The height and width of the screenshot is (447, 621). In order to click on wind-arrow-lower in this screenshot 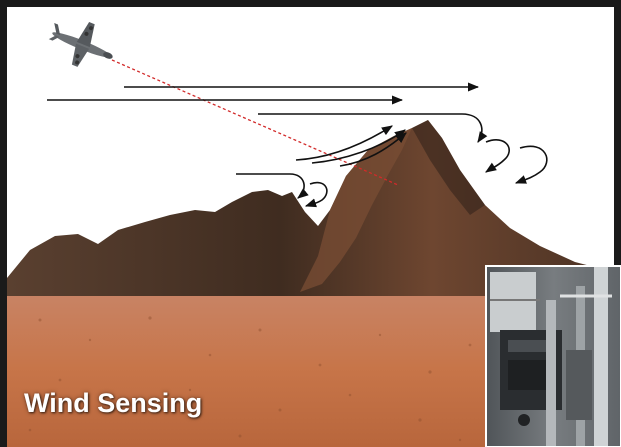, I will do `click(272, 186)`.